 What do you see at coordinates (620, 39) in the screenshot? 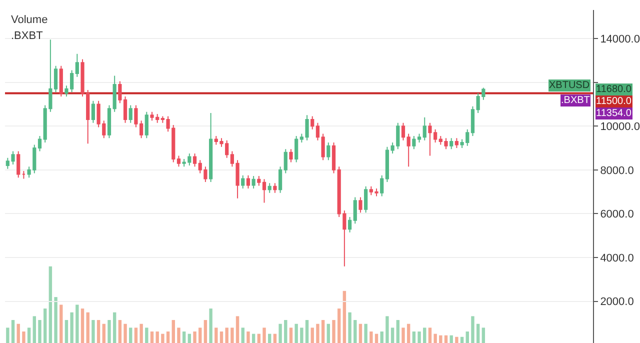
I see `y-tick-label: 14000.0` at bounding box center [620, 39].